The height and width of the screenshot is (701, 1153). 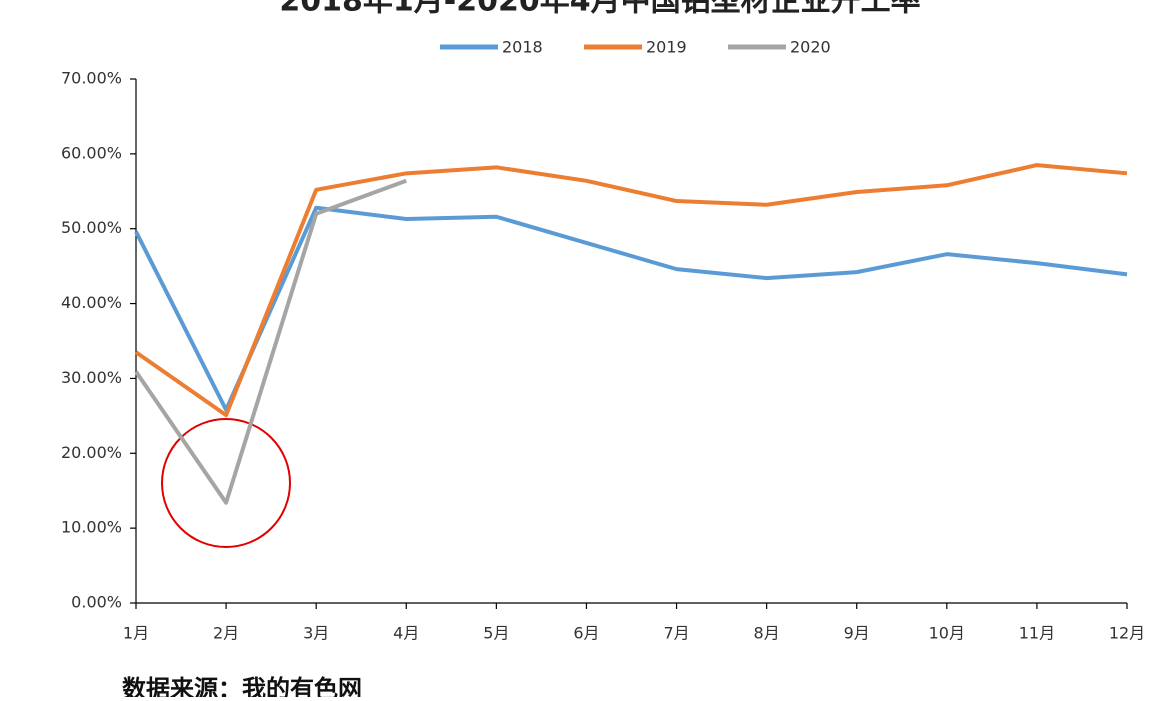 What do you see at coordinates (91, 527) in the screenshot?
I see `y-tick-label: 10.00%` at bounding box center [91, 527].